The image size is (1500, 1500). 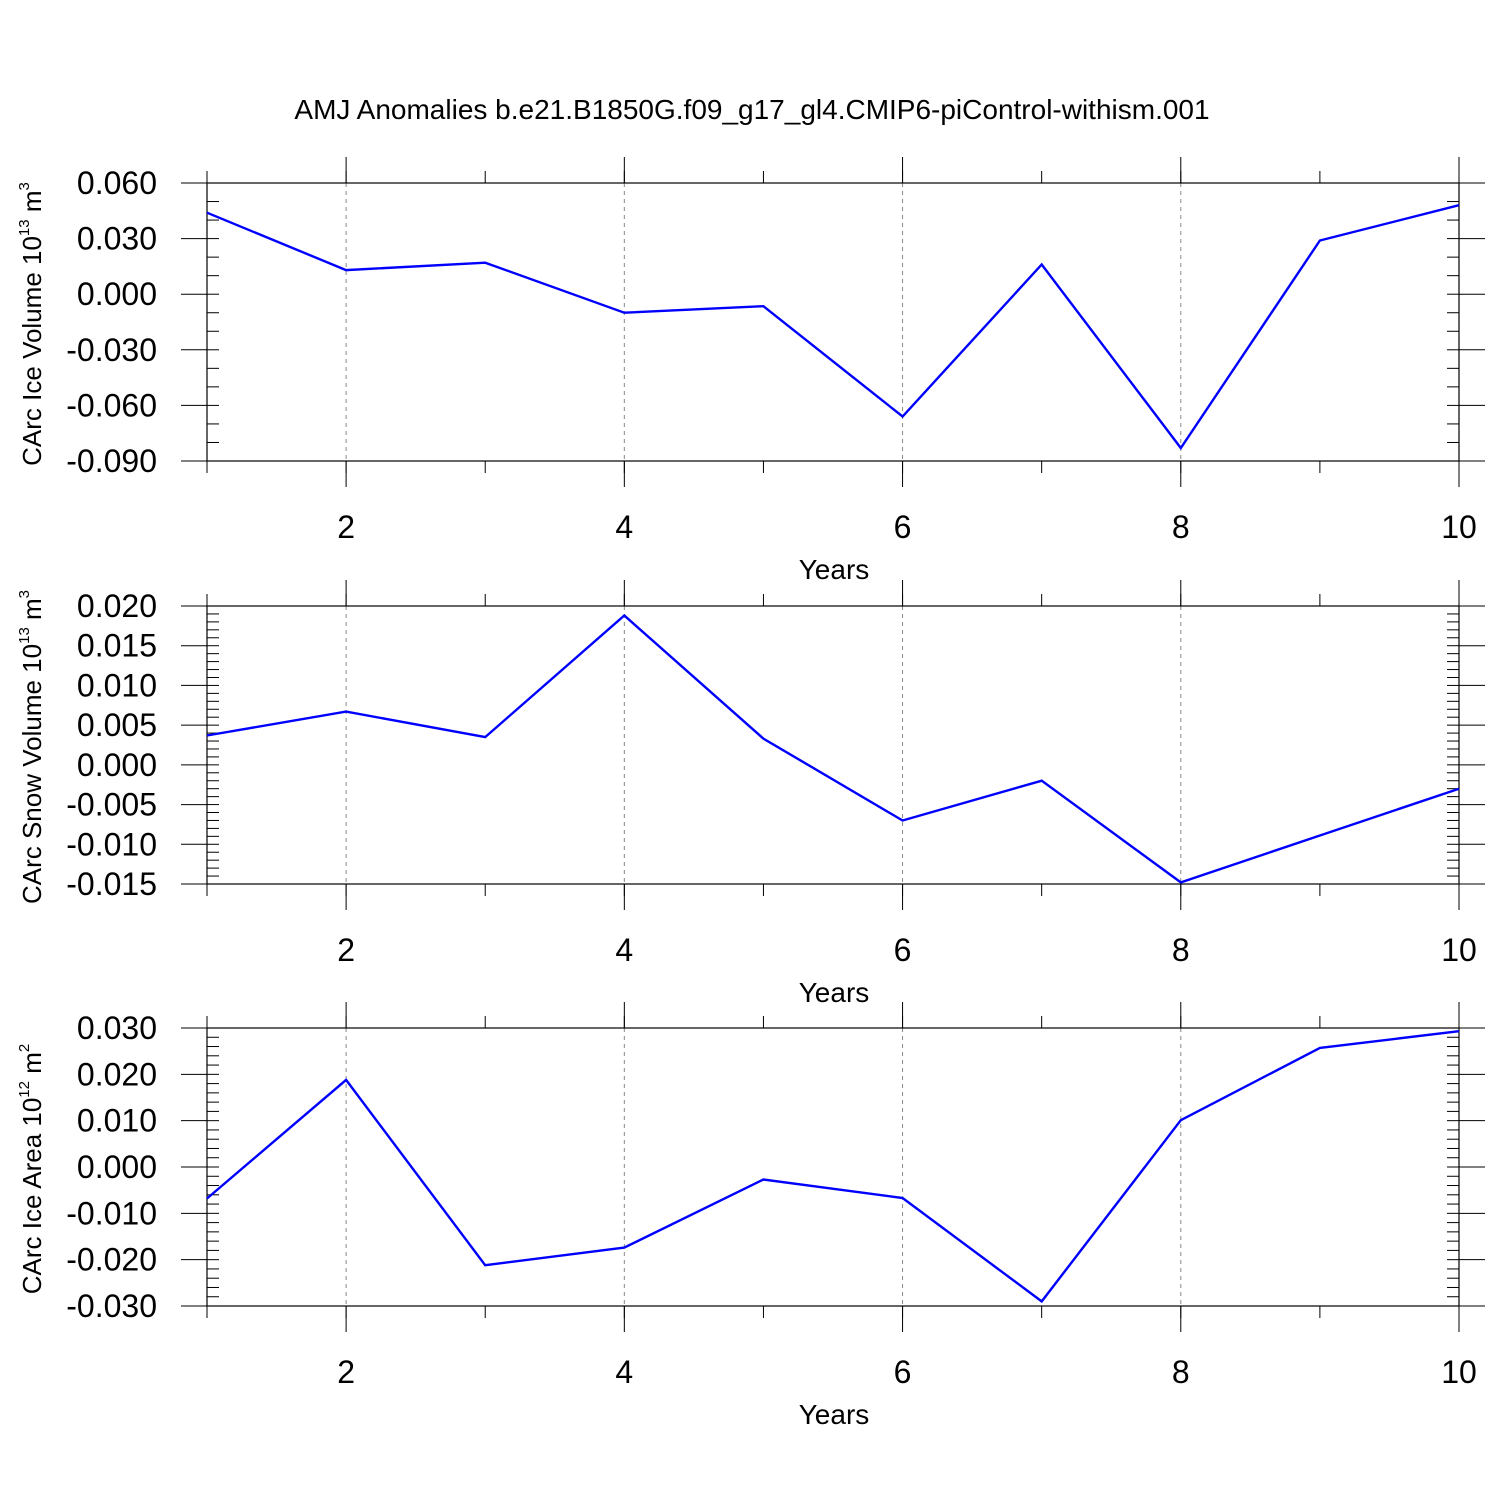 What do you see at coordinates (833, 327) in the screenshot?
I see `series-line` at bounding box center [833, 327].